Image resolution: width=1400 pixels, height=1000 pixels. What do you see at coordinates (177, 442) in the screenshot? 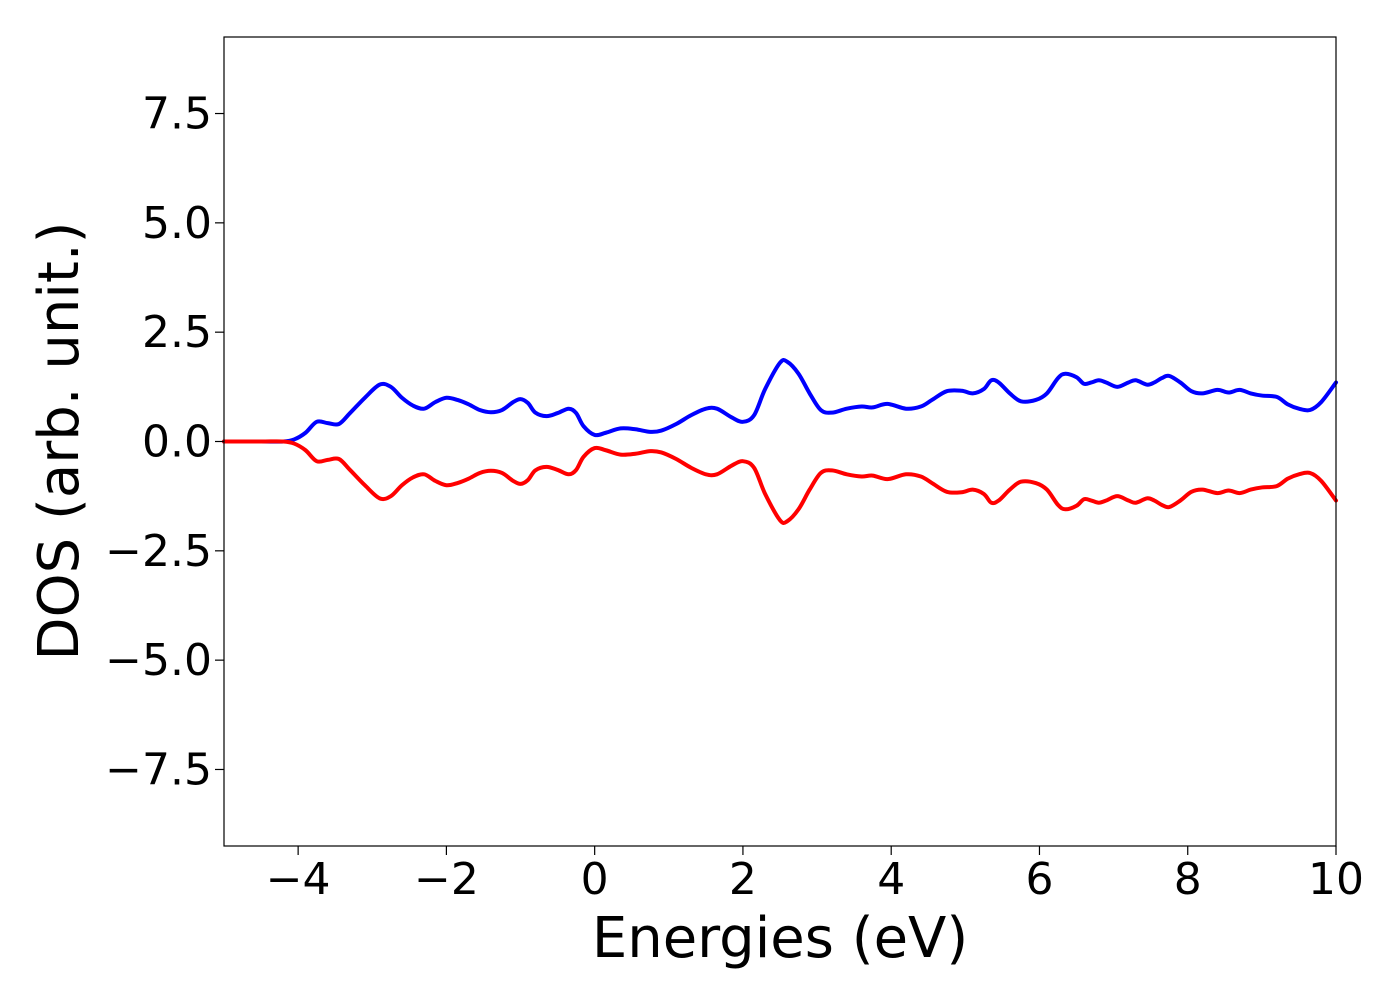
I see `y-tick-label: 0.0` at bounding box center [177, 442].